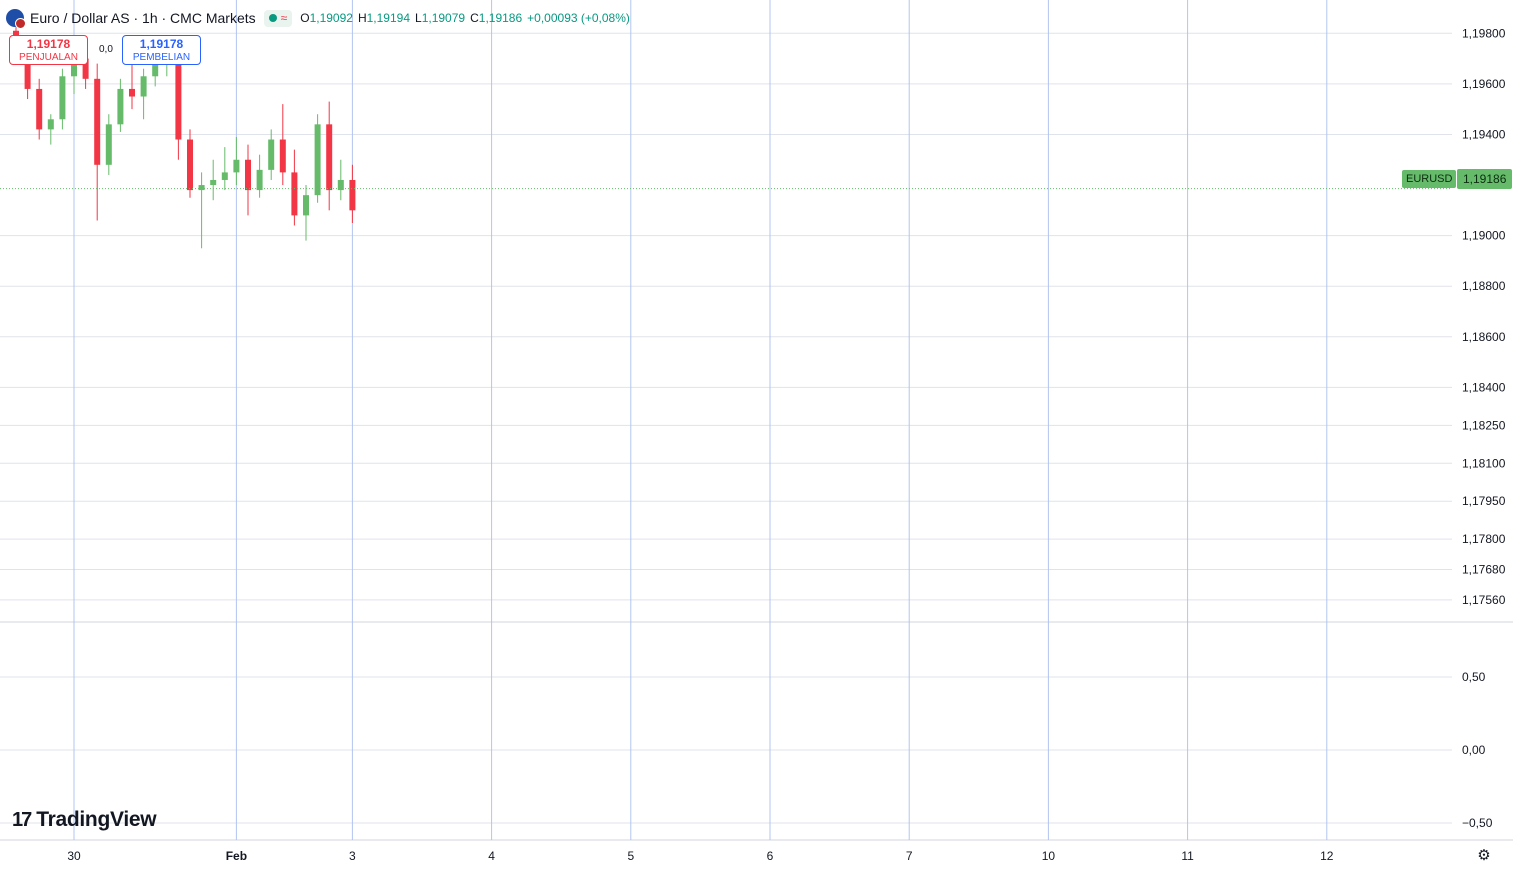  Describe the element at coordinates (770, 856) in the screenshot. I see `time-tick-label: 6` at that location.